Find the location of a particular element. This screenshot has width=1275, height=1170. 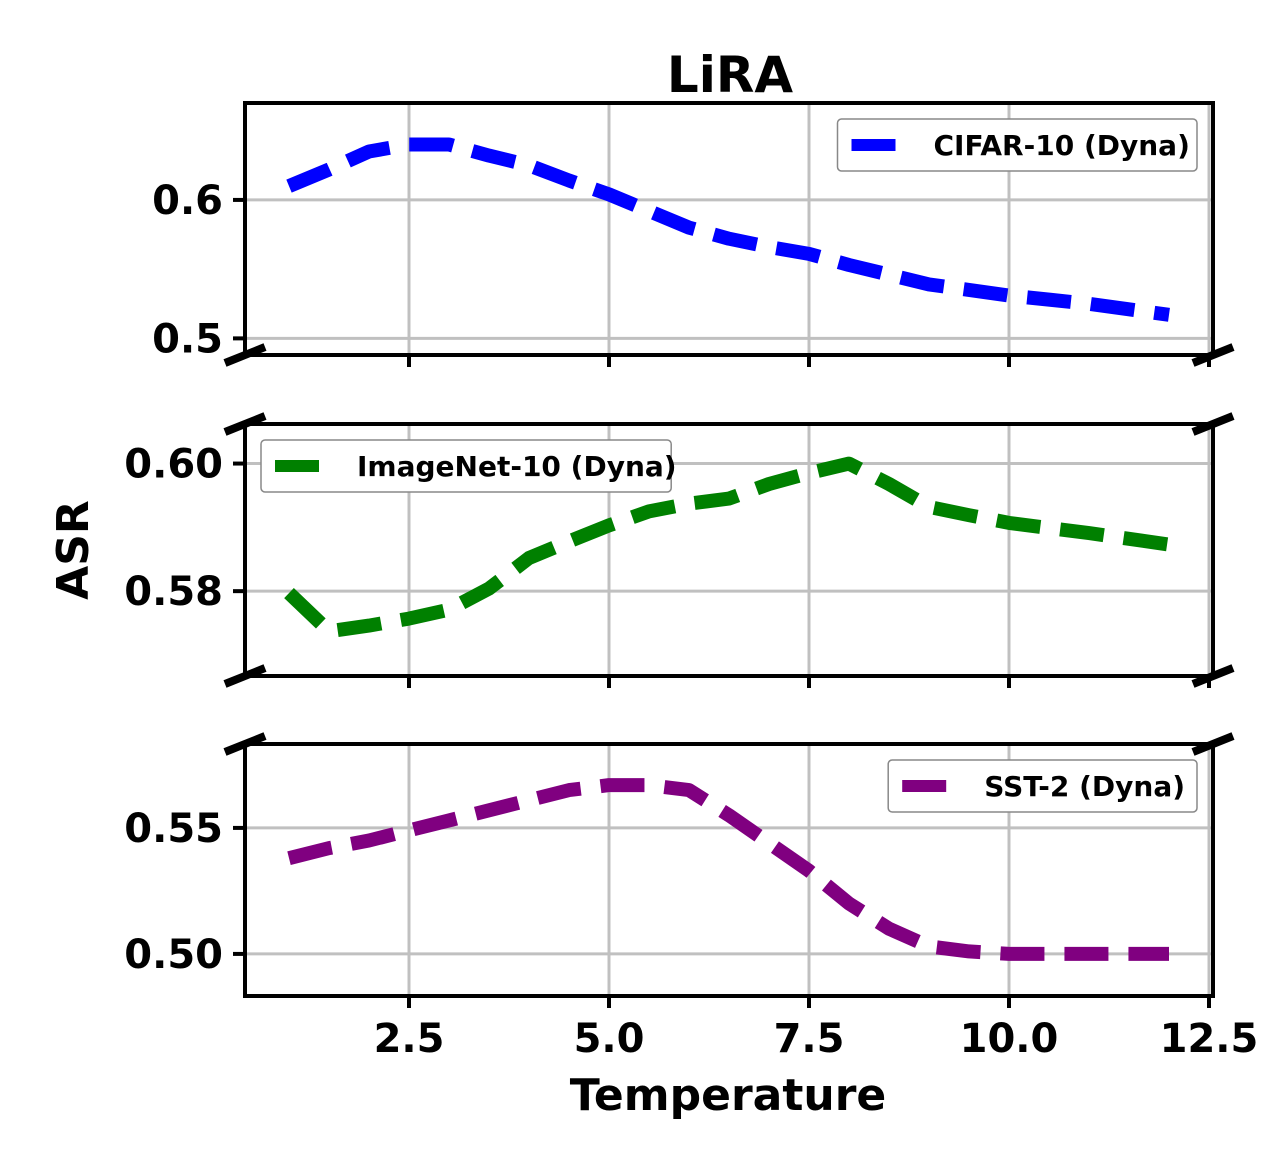

legend-label: ImageNet-10 (Dyna) is located at coordinates (517, 466).